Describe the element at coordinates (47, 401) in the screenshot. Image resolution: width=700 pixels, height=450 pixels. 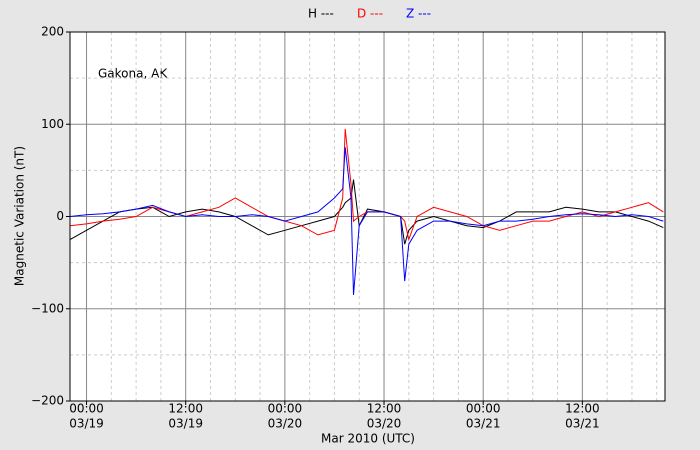
I see `y-tick-label: −200` at that location.